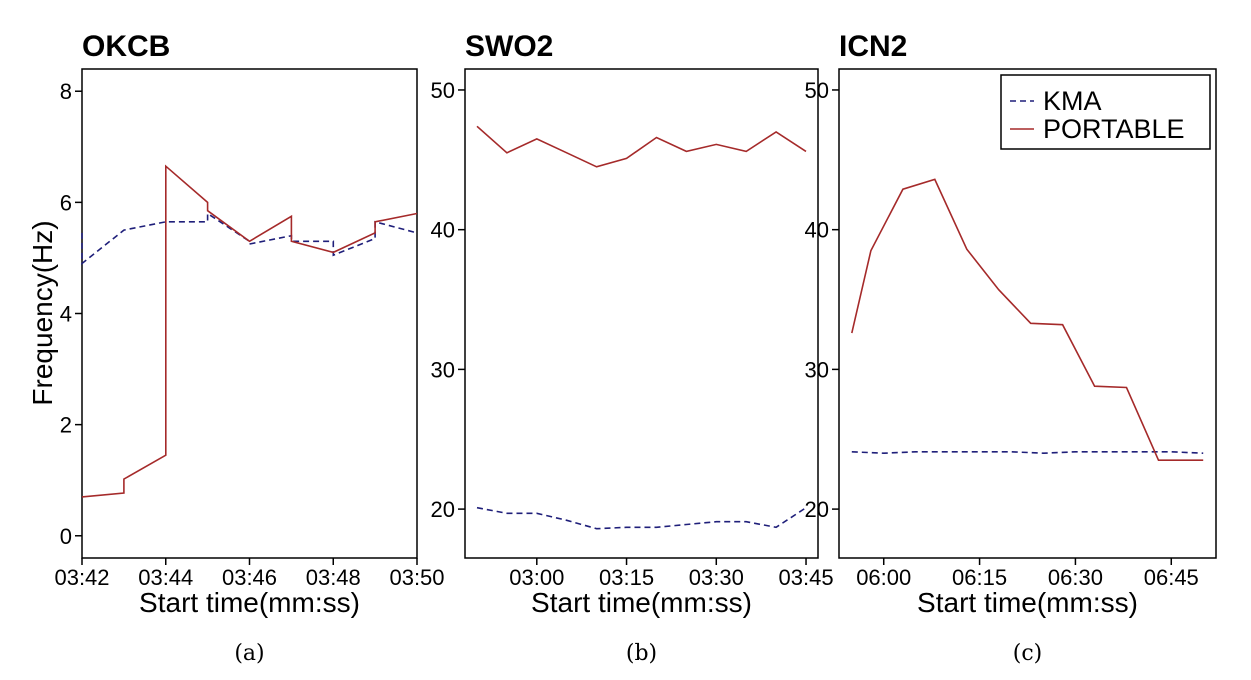  I want to click on panel-title: SWO2, so click(509, 46).